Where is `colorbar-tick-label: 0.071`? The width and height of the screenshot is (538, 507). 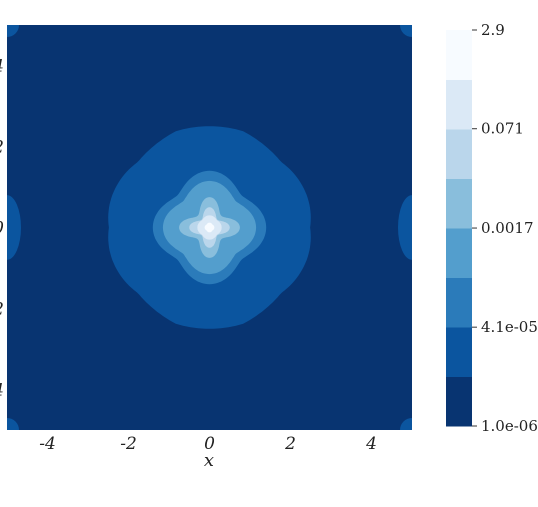
colorbar-tick-label: 0.071 is located at coordinates (502, 129).